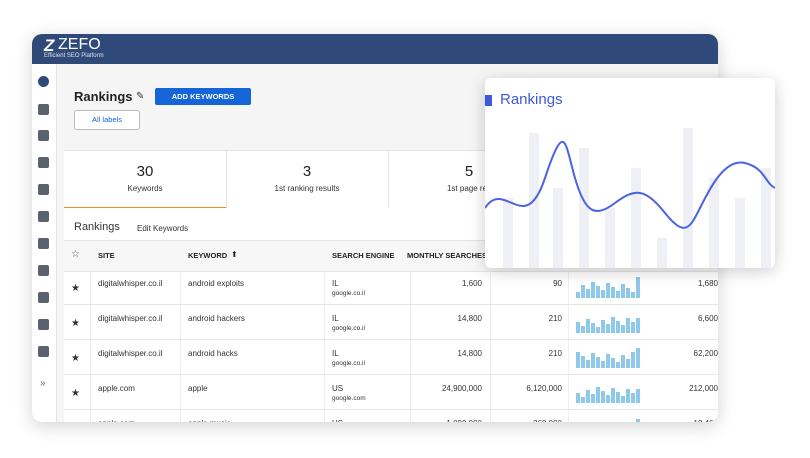  What do you see at coordinates (203, 96) in the screenshot?
I see `add-keywords-button: ADD KEYWORDS` at bounding box center [203, 96].